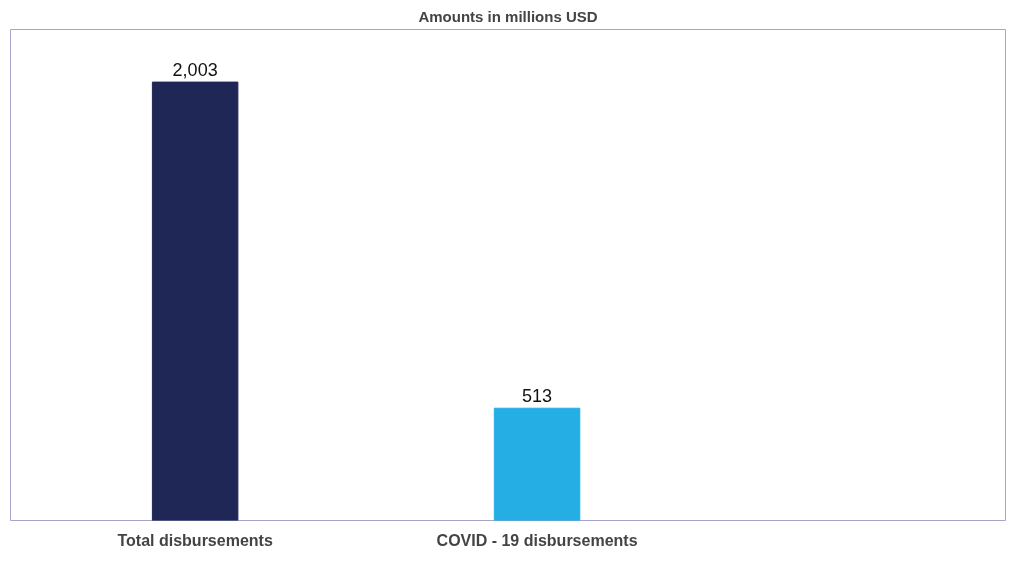 Image resolution: width=1017 pixels, height=572 pixels. What do you see at coordinates (195, 540) in the screenshot?
I see `x-tick-label: Total disbursements` at bounding box center [195, 540].